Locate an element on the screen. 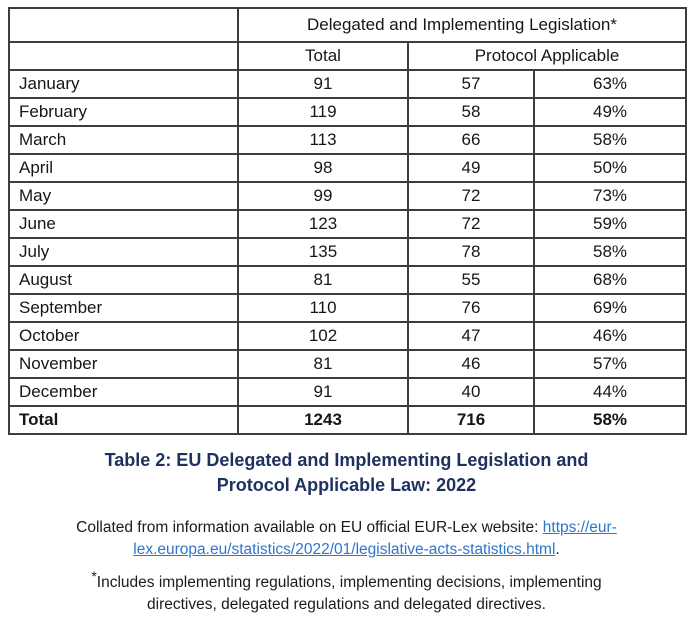 This screenshot has height=637, width=693. source-period: . is located at coordinates (557, 549).